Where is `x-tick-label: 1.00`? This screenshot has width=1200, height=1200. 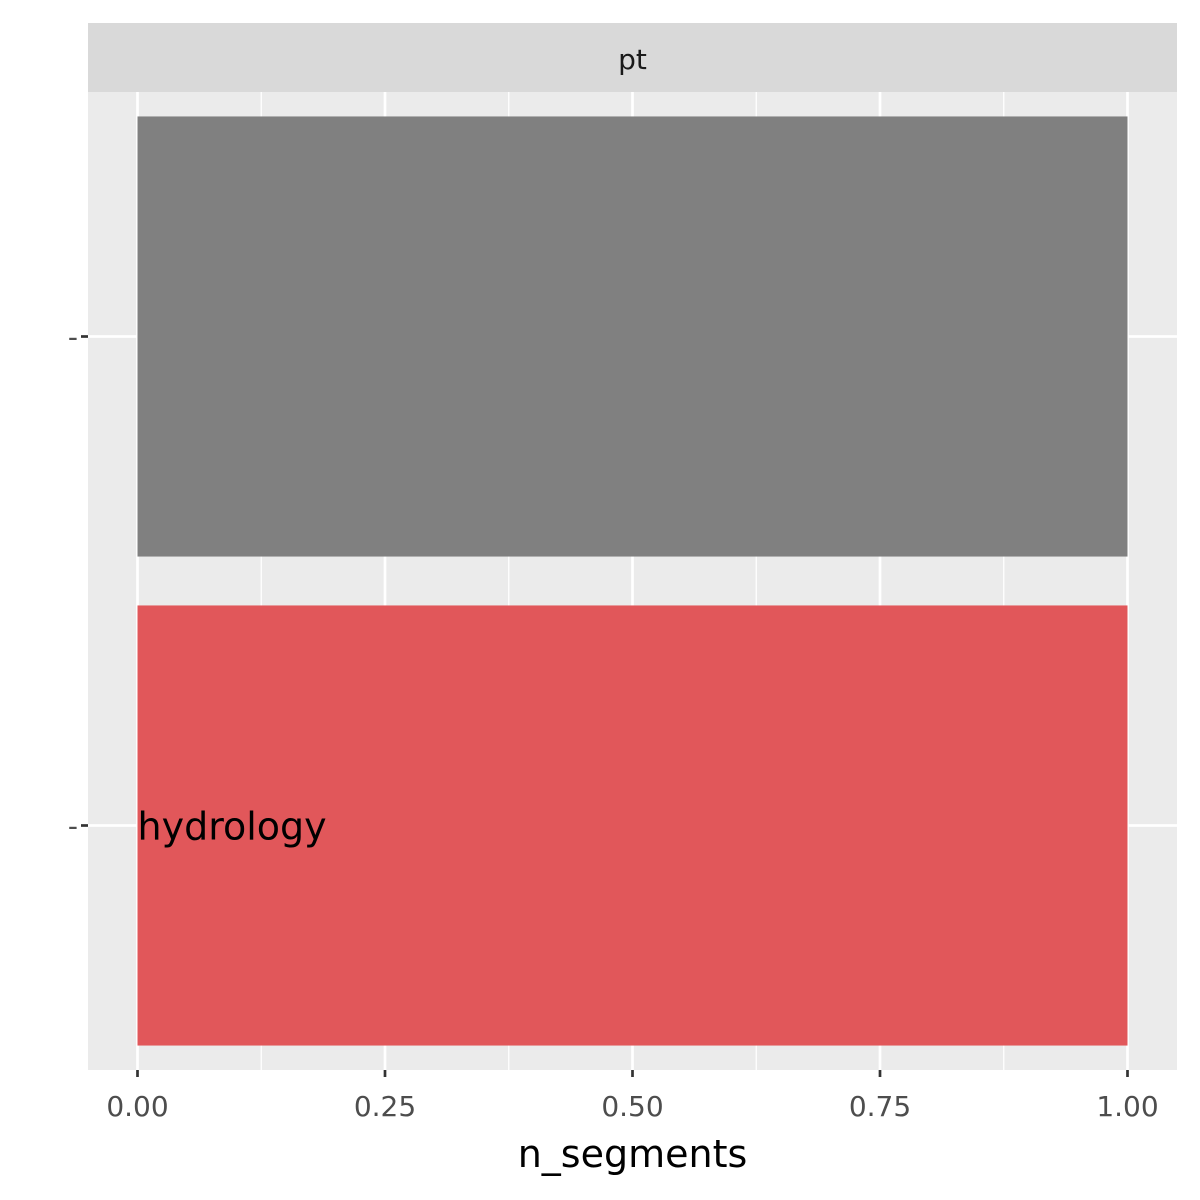 x-tick-label: 1.00 is located at coordinates (1127, 1106).